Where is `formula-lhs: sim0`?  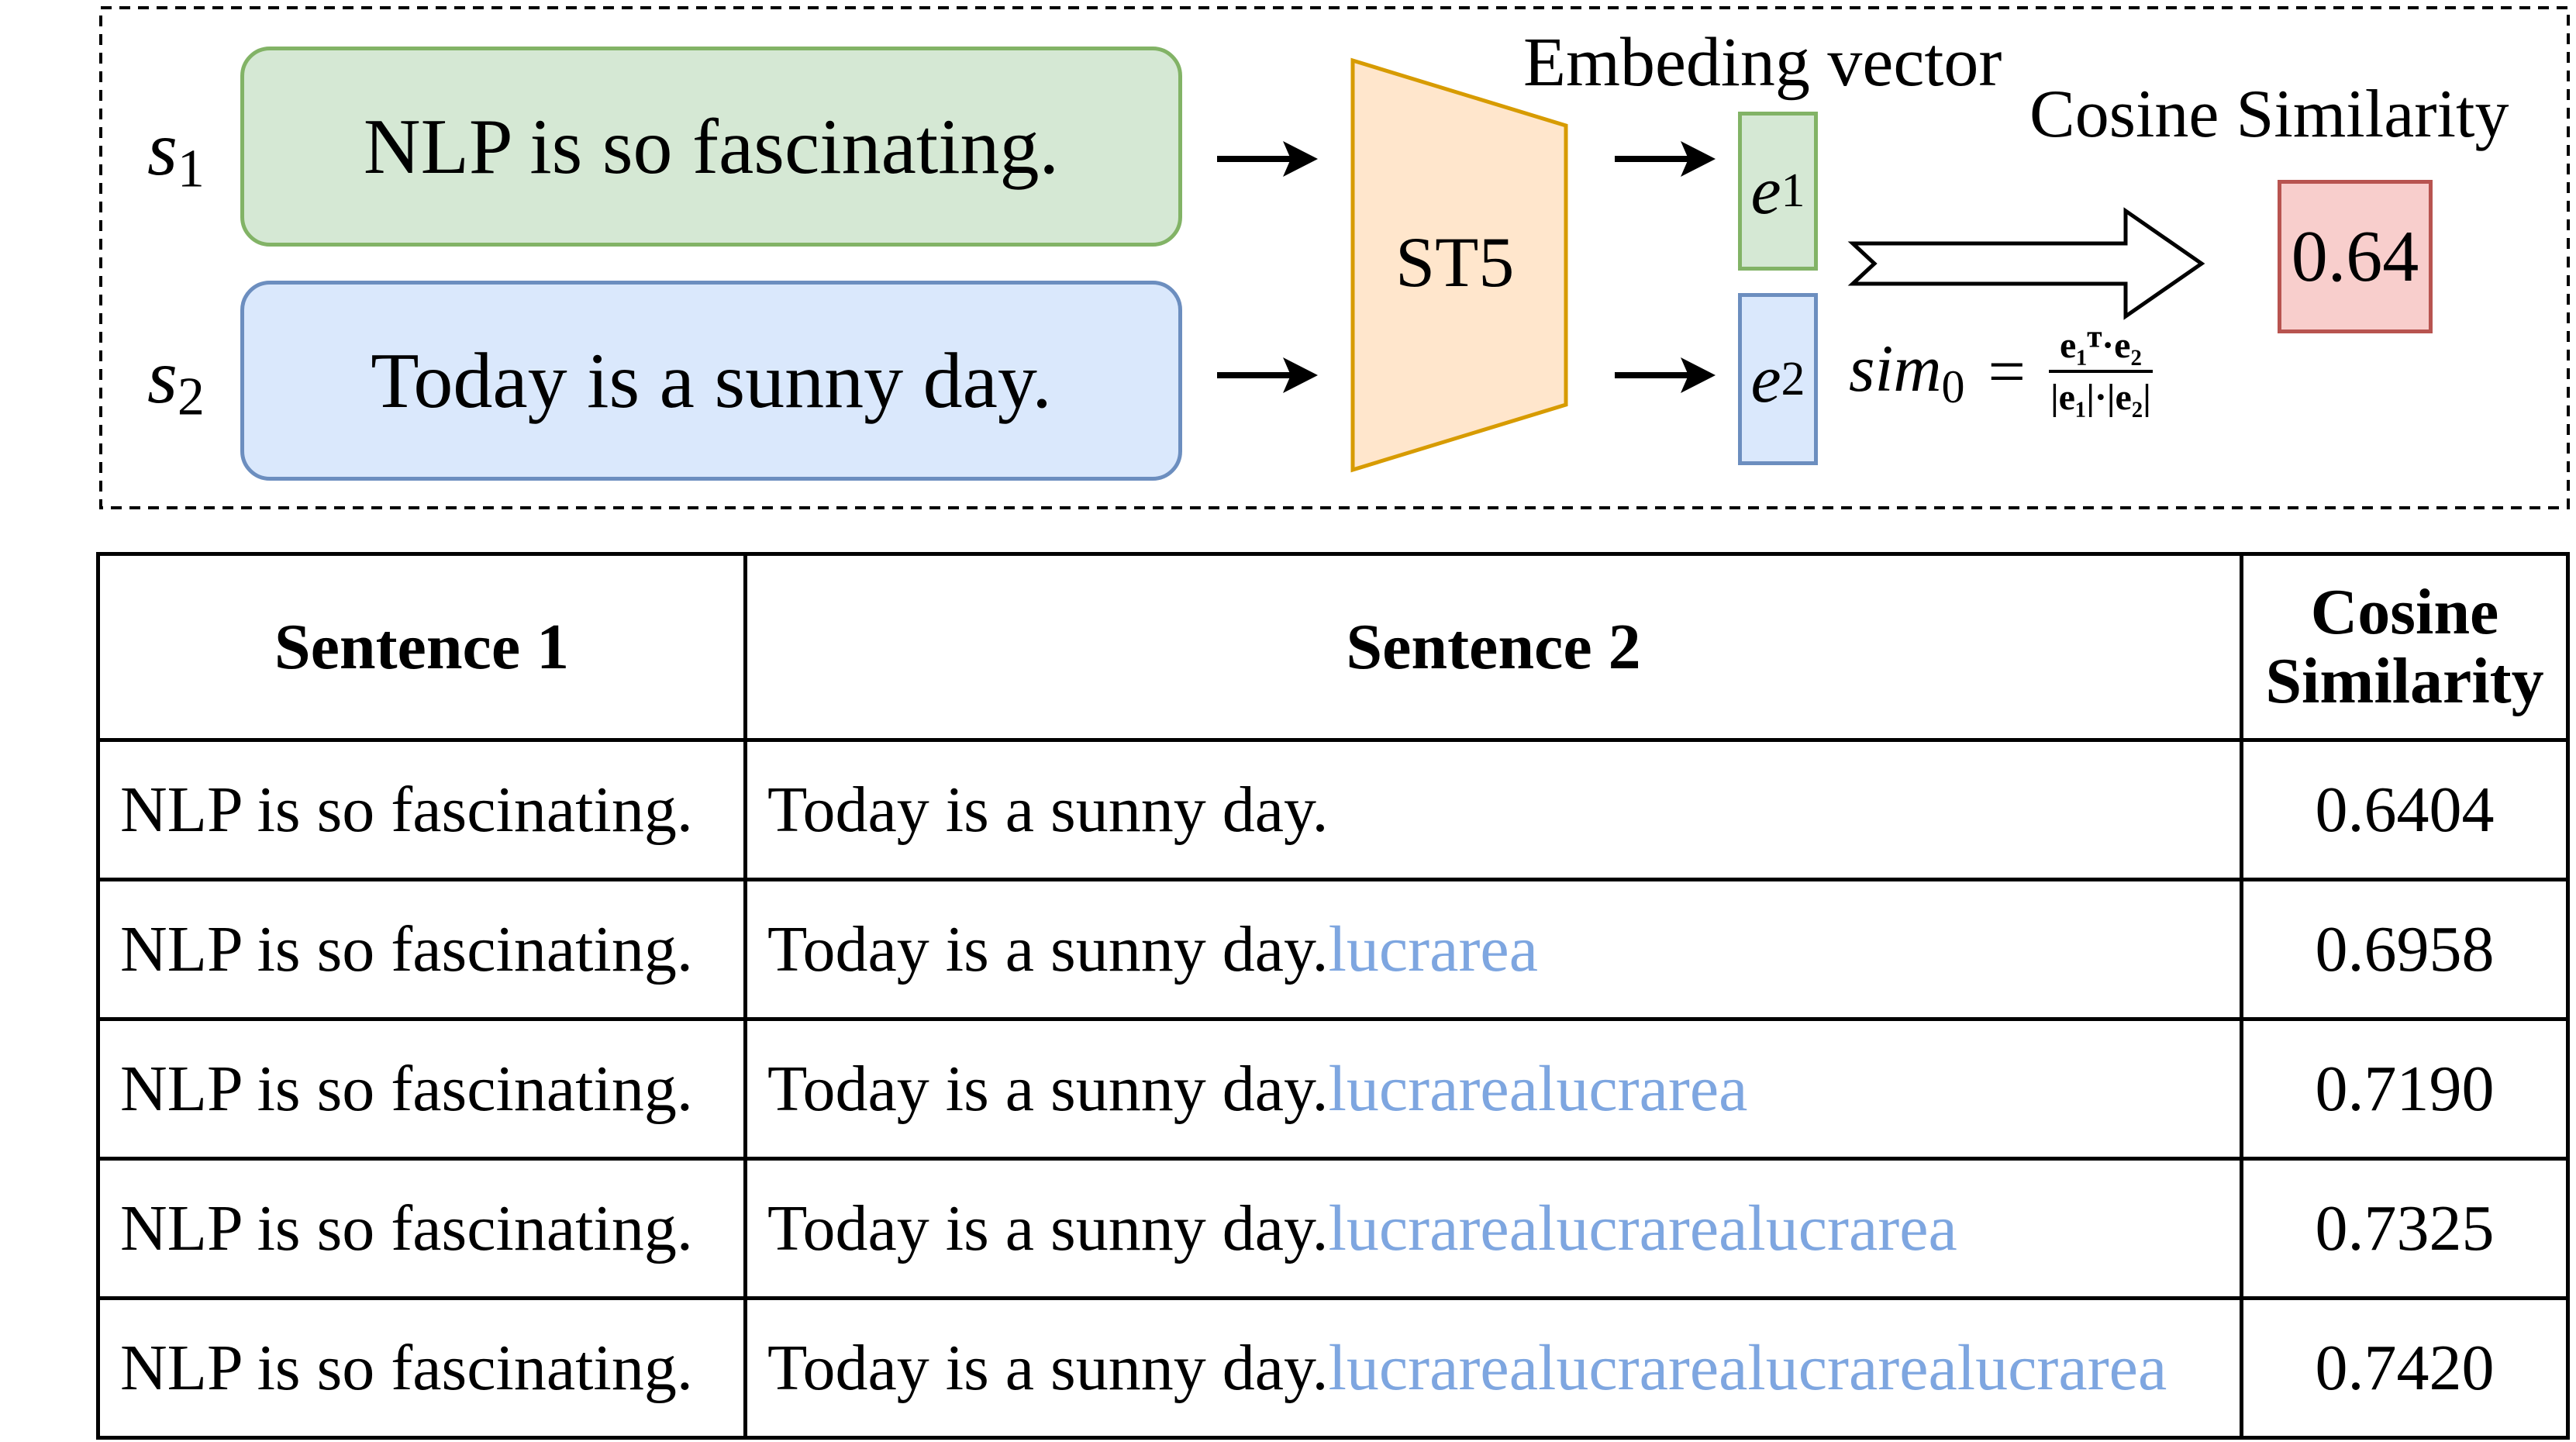 formula-lhs: sim0 is located at coordinates (1906, 372).